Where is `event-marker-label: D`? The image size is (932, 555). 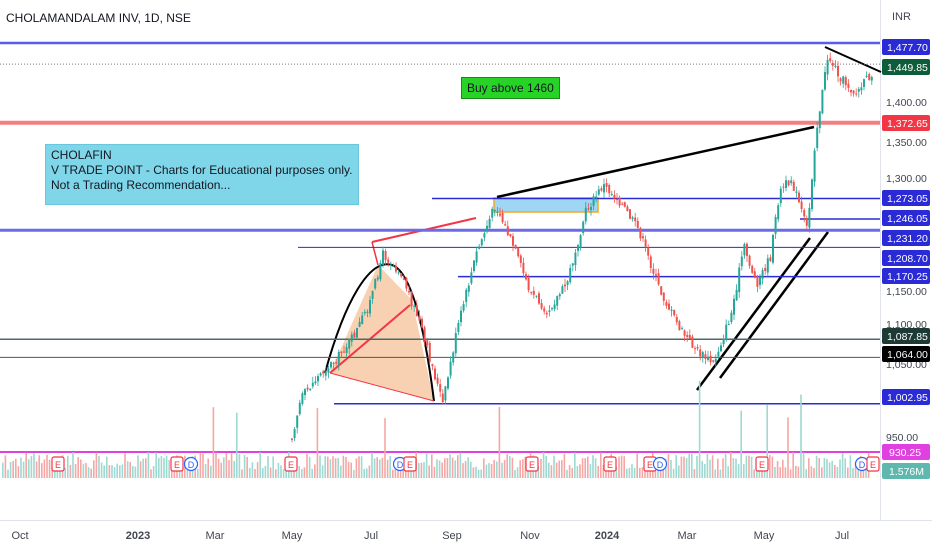 event-marker-label: D is located at coordinates (862, 465).